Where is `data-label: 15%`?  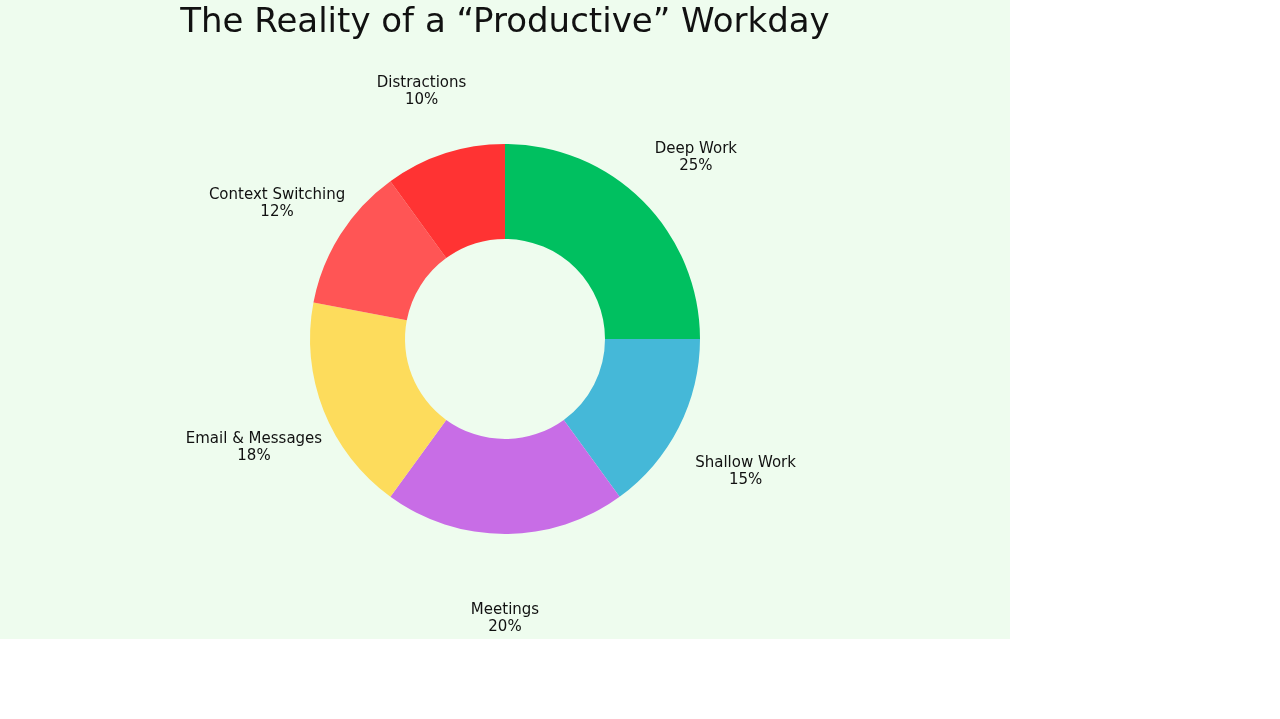 data-label: 15% is located at coordinates (745, 478).